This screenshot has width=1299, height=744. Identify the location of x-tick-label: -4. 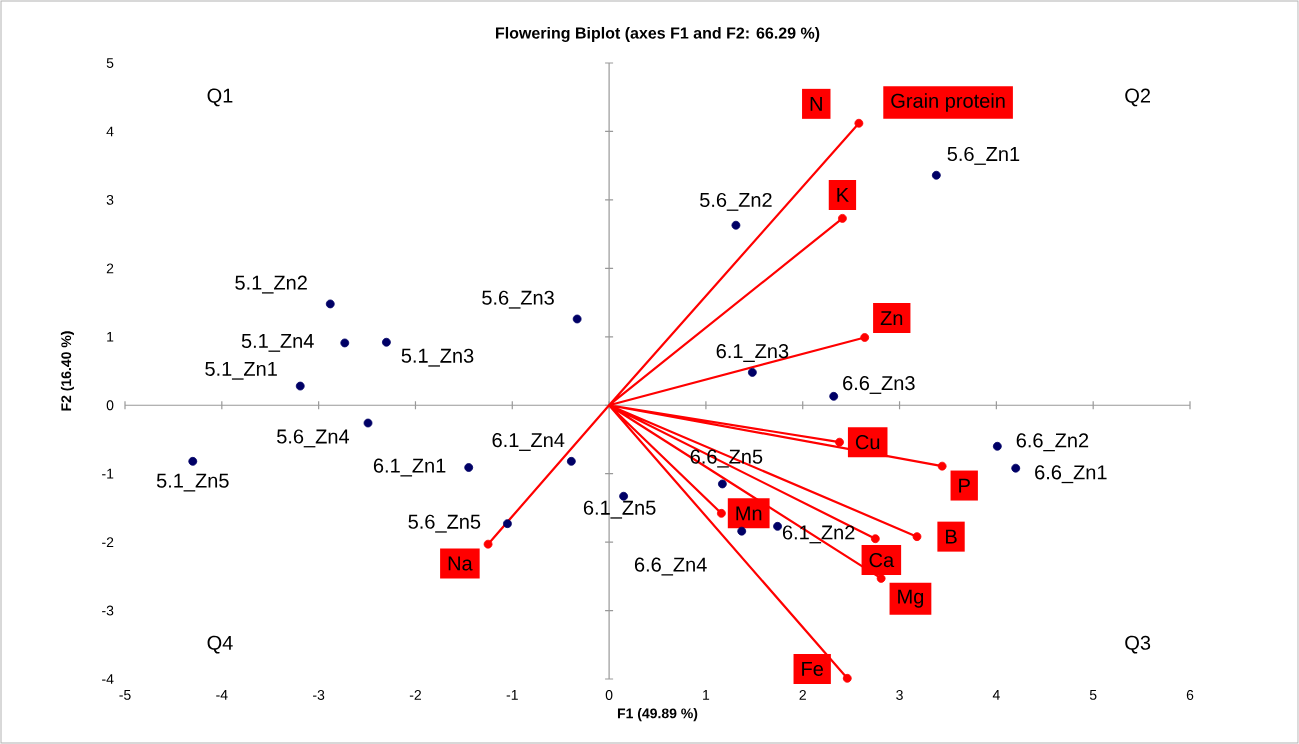
(222, 695).